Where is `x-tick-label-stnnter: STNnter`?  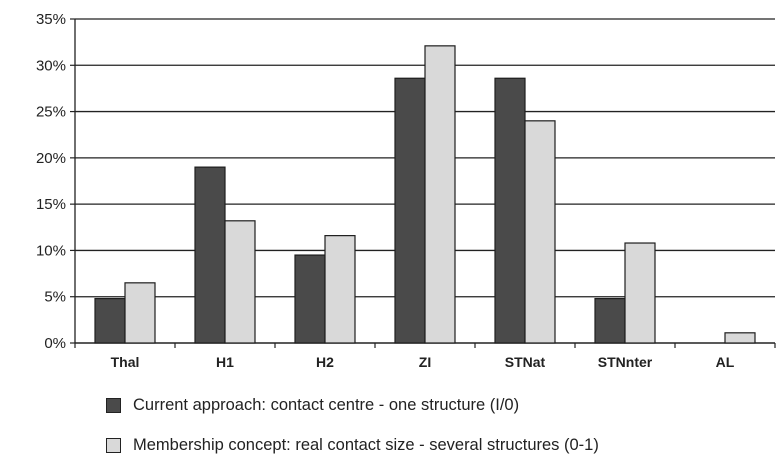
x-tick-label-stnnter: STNnter is located at coordinates (625, 362).